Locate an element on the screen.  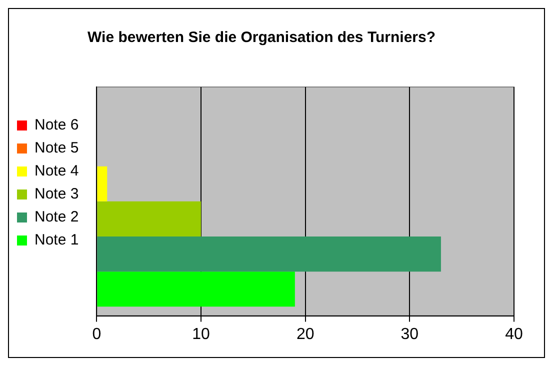
x-tick-label: 0 is located at coordinates (97, 334).